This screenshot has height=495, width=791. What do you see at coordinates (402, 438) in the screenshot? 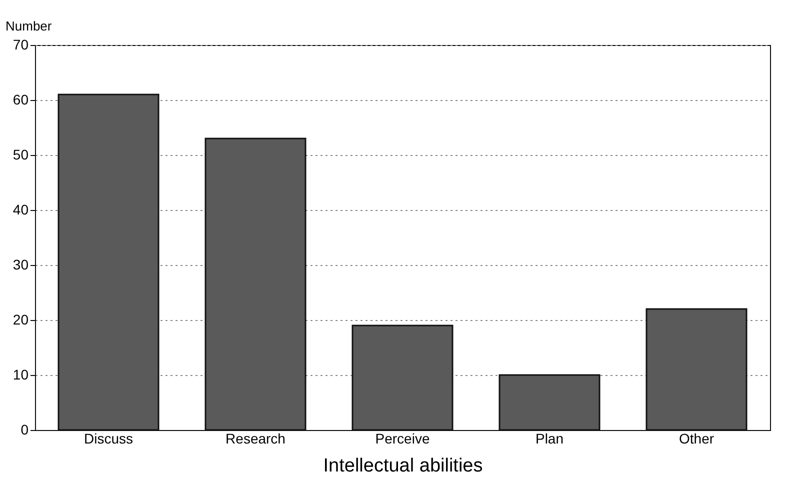
I see `x-tick-label: Perceive` at bounding box center [402, 438].